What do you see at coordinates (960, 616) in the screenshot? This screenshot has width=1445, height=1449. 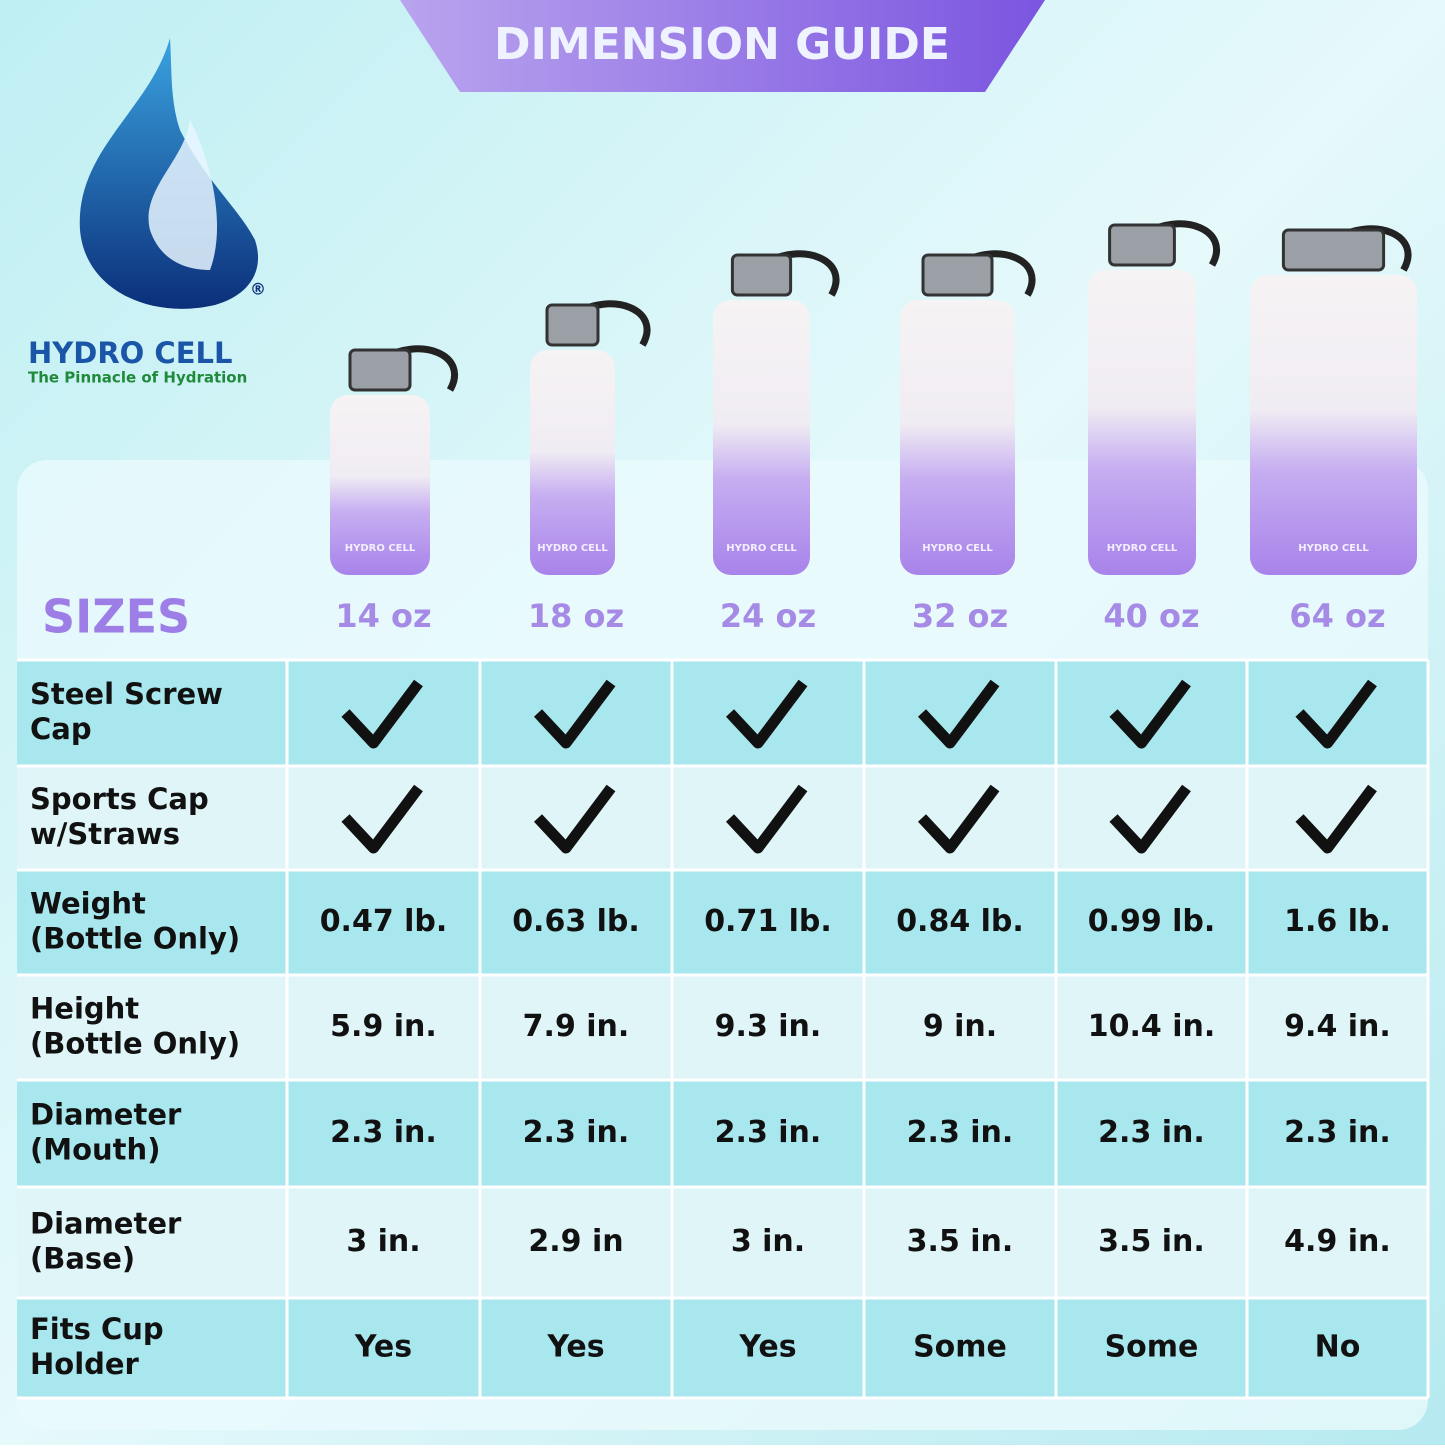 I see `size-label: 32 oz` at bounding box center [960, 616].